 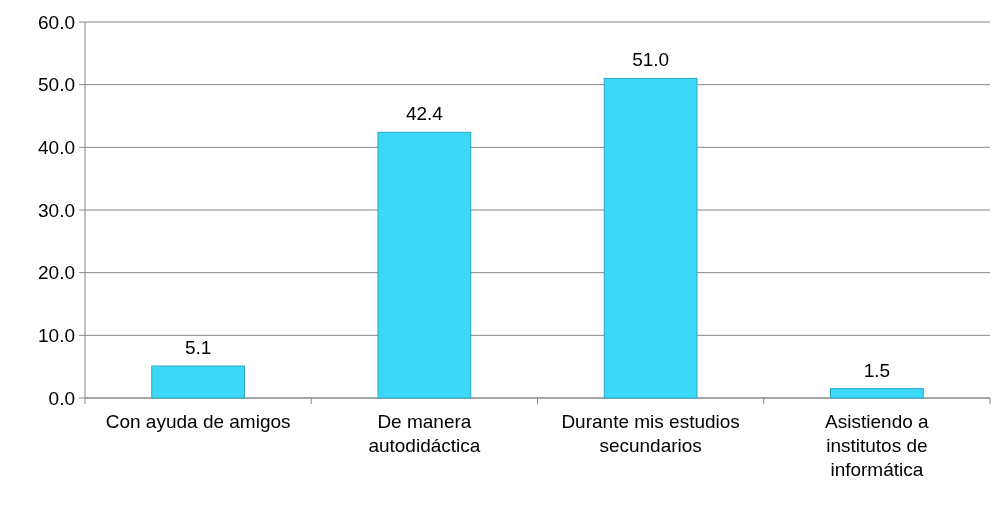 I want to click on y-tick-label: 10.0, so click(x=56, y=335).